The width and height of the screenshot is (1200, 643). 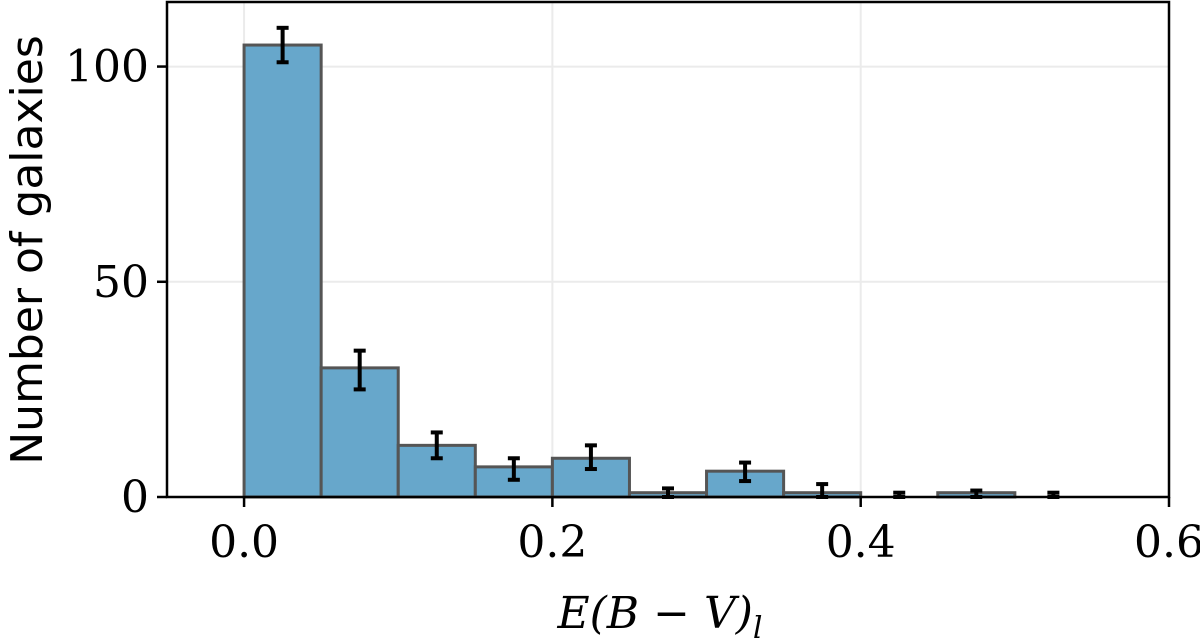 What do you see at coordinates (282, 271) in the screenshot?
I see `histogram-bar` at bounding box center [282, 271].